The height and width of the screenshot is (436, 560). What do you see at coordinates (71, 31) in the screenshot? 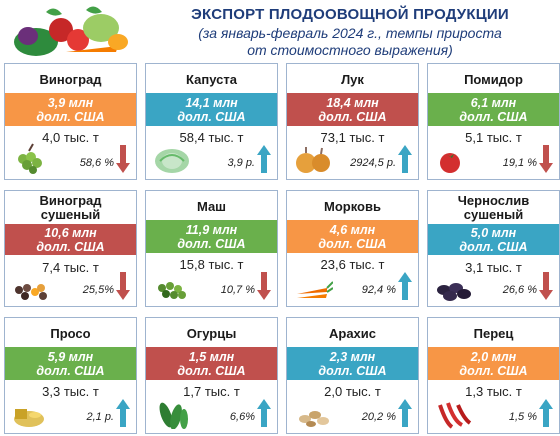
I see `vegetable-basket-icon` at bounding box center [71, 31].